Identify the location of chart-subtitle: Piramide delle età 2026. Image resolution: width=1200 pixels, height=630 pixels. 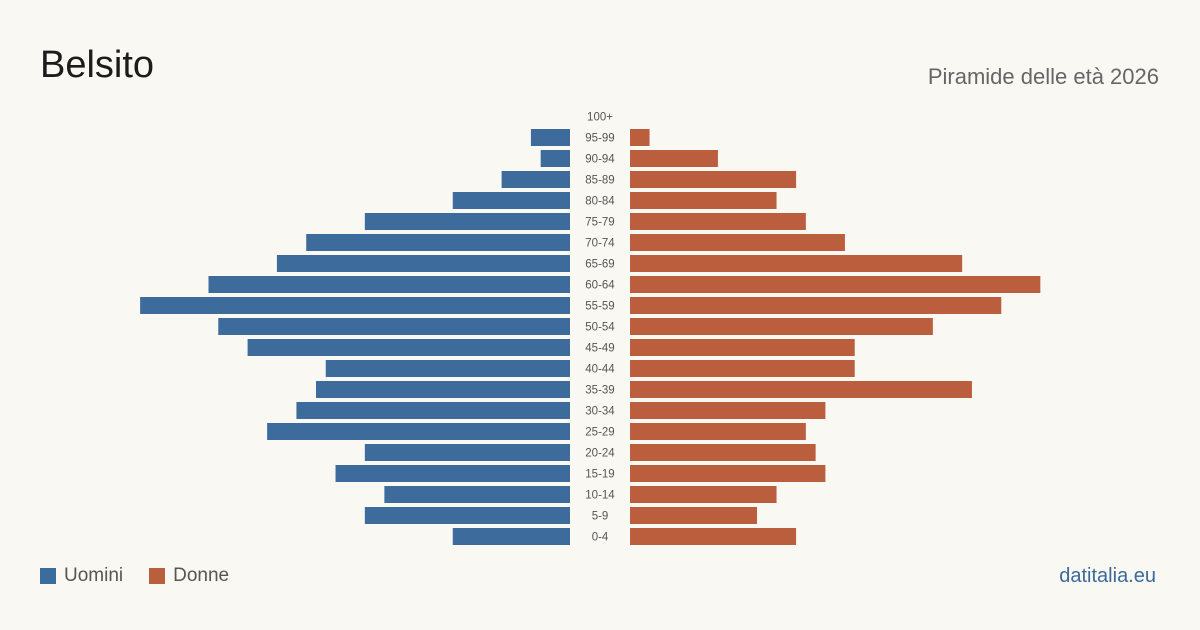
(1043, 76).